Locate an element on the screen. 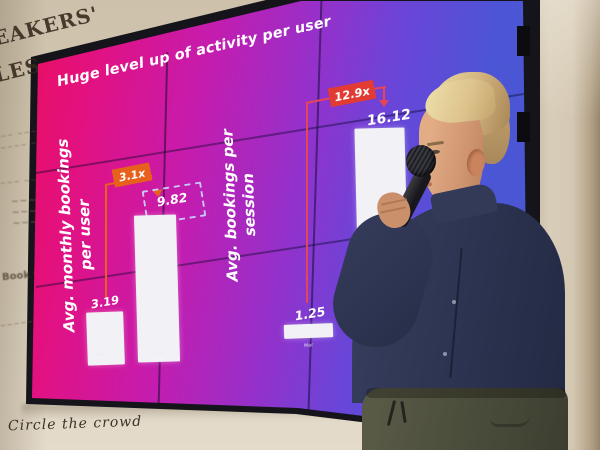  pants-pocket is located at coordinates (510, 419).